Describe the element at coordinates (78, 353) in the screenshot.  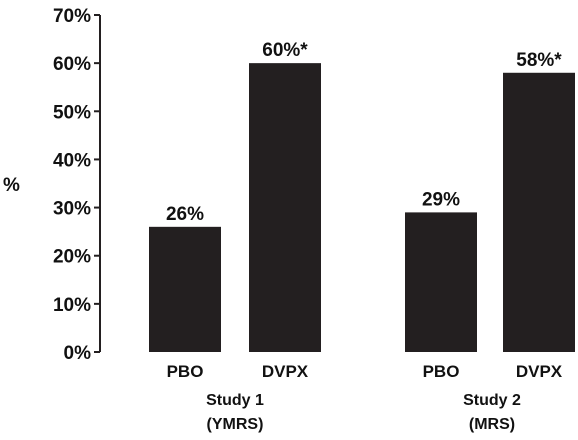
I see `y-tick-label: 0%` at that location.